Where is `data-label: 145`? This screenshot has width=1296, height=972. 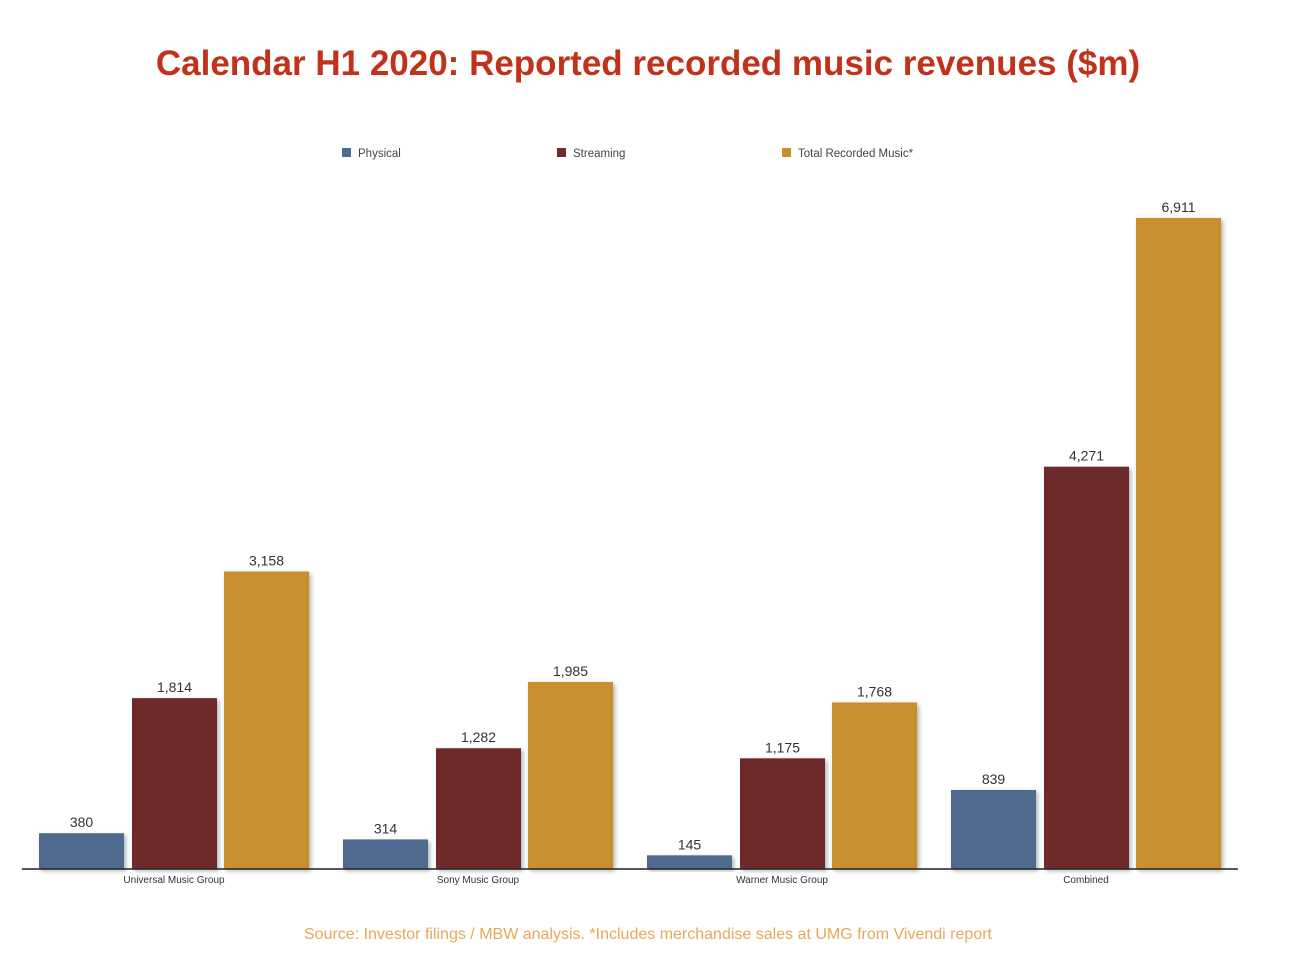
data-label: 145 is located at coordinates (690, 844).